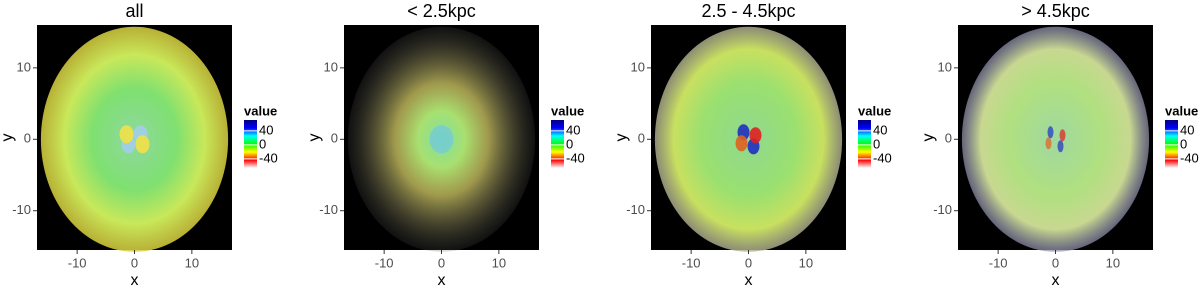 The image size is (1200, 291). I want to click on panel-title: all, so click(134, 11).